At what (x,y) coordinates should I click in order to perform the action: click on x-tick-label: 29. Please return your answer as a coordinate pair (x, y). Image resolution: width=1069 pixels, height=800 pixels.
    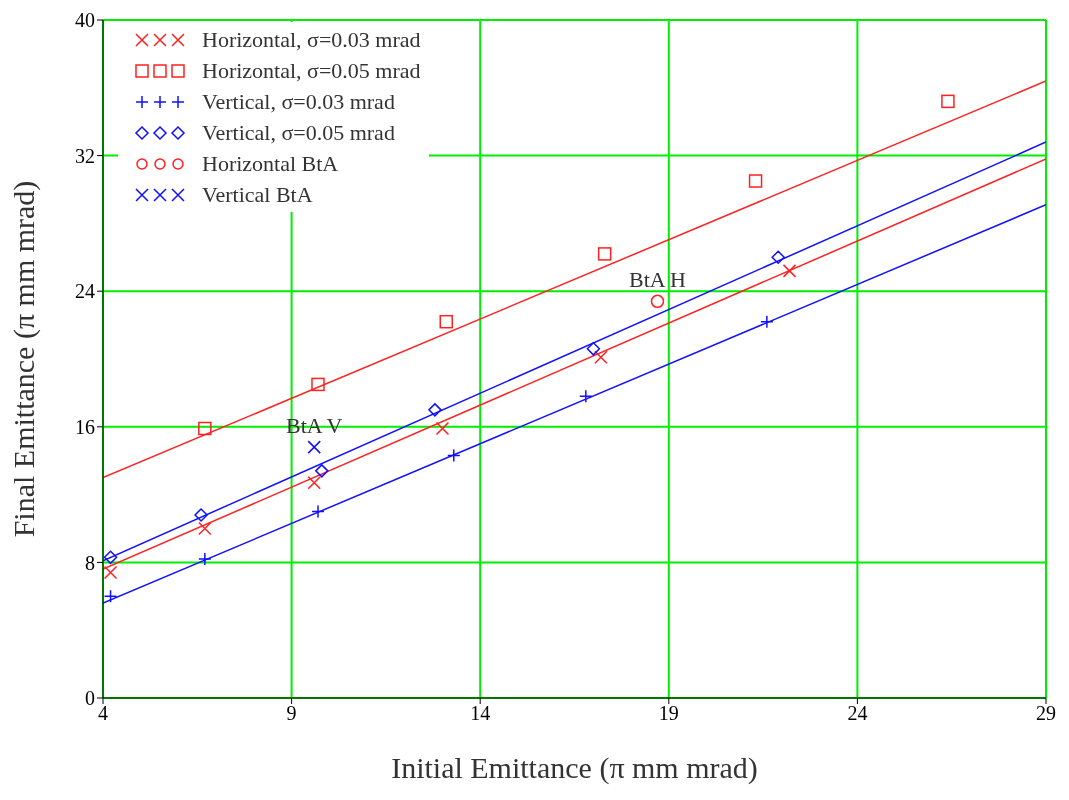
    Looking at the image, I should click on (1046, 713).